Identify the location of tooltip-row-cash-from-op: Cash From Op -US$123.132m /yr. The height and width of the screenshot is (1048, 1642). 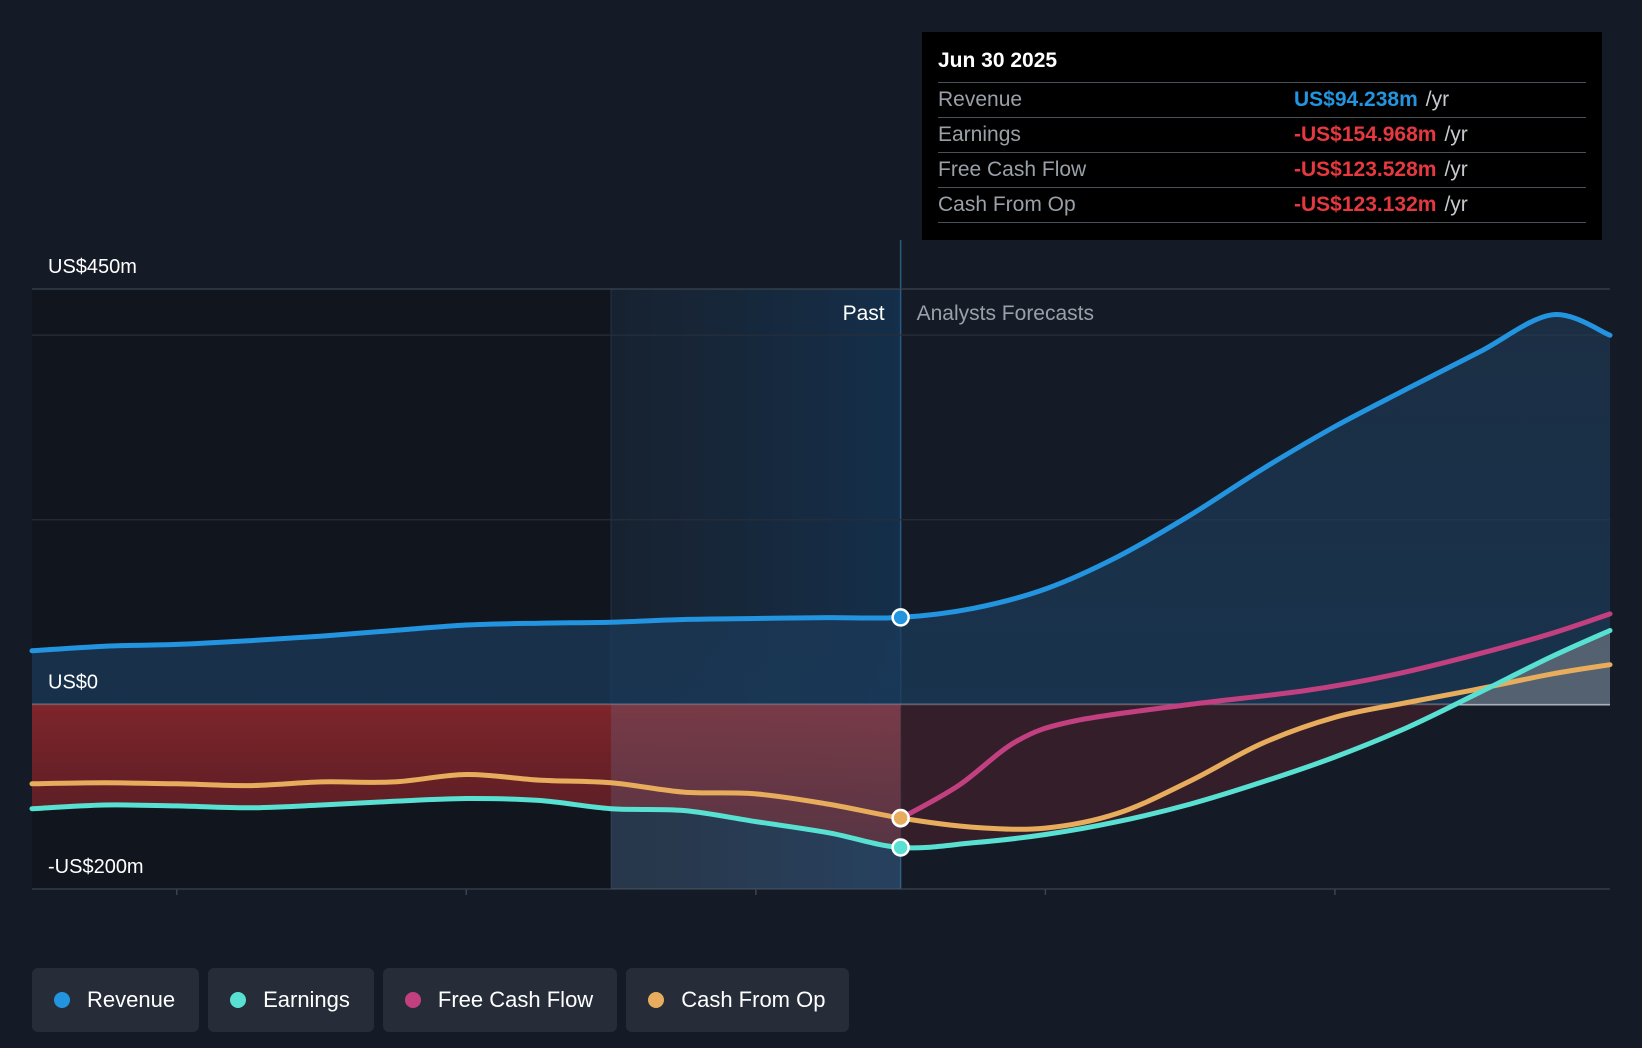
(1262, 205).